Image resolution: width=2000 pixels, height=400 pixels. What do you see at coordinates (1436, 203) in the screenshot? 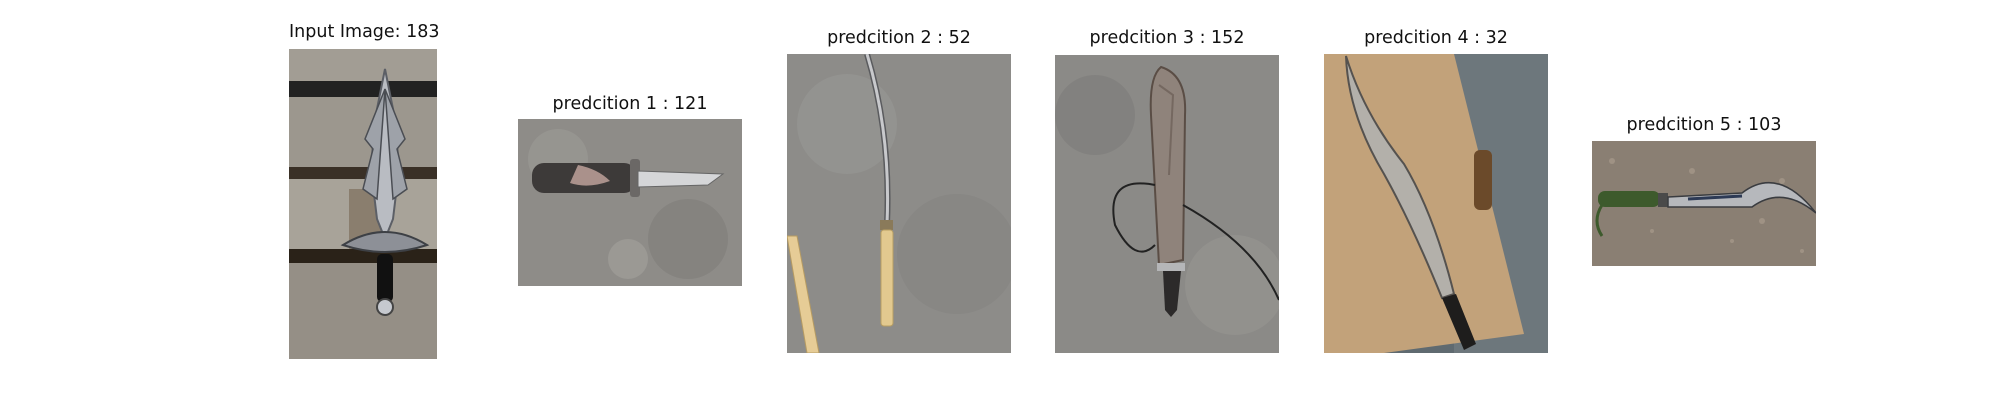
I see `prediction-4-image` at bounding box center [1436, 203].